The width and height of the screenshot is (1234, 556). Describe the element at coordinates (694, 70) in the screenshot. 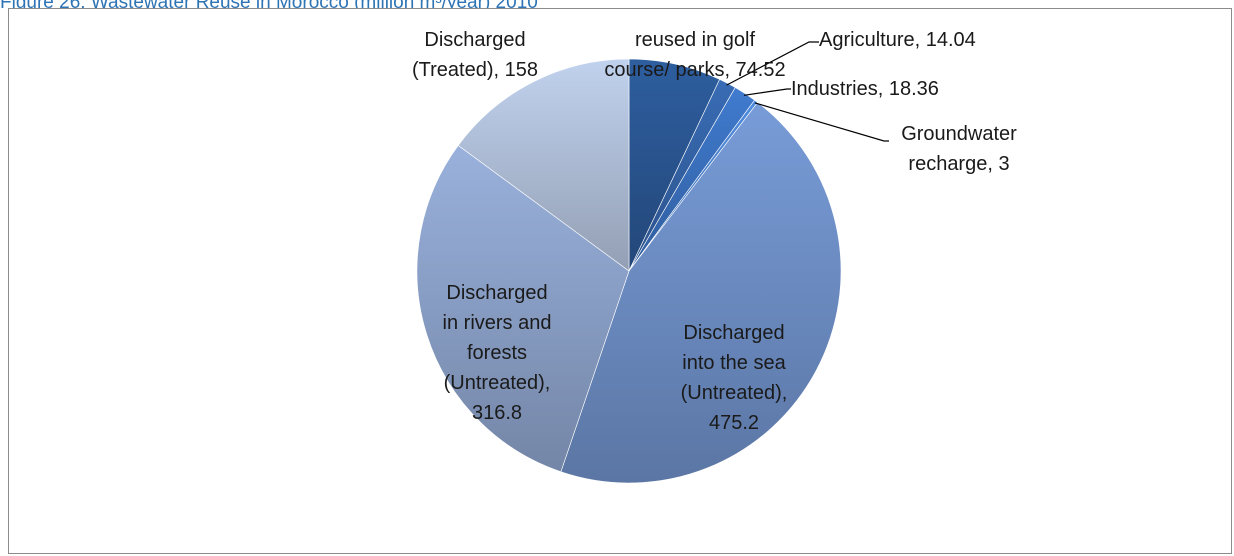

I see `slice-label-line: course/ parks, 74.52` at that location.